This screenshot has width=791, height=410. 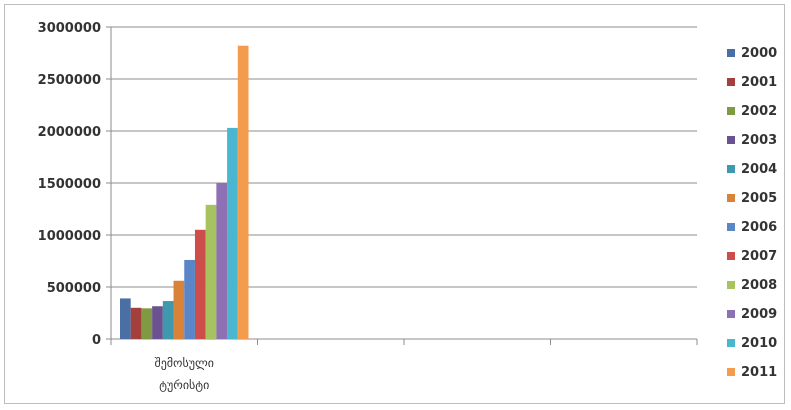 What do you see at coordinates (759, 111) in the screenshot?
I see `legend-label-2002: 2002` at bounding box center [759, 111].